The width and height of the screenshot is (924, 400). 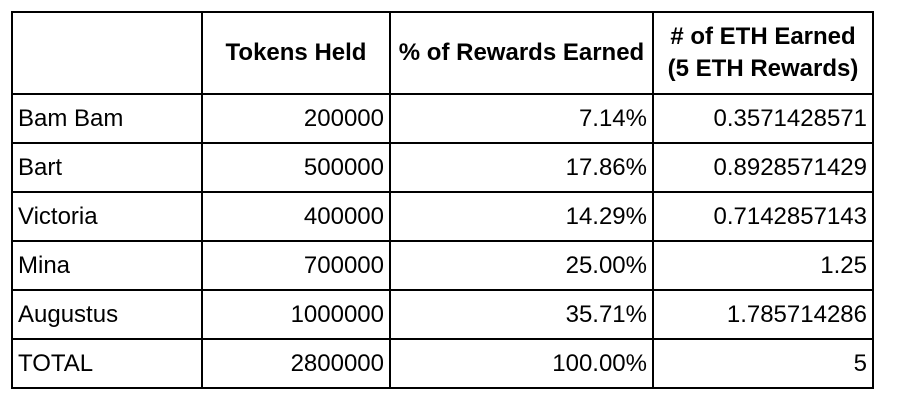 What do you see at coordinates (296, 118) in the screenshot?
I see `cell-tokens: 200000` at bounding box center [296, 118].